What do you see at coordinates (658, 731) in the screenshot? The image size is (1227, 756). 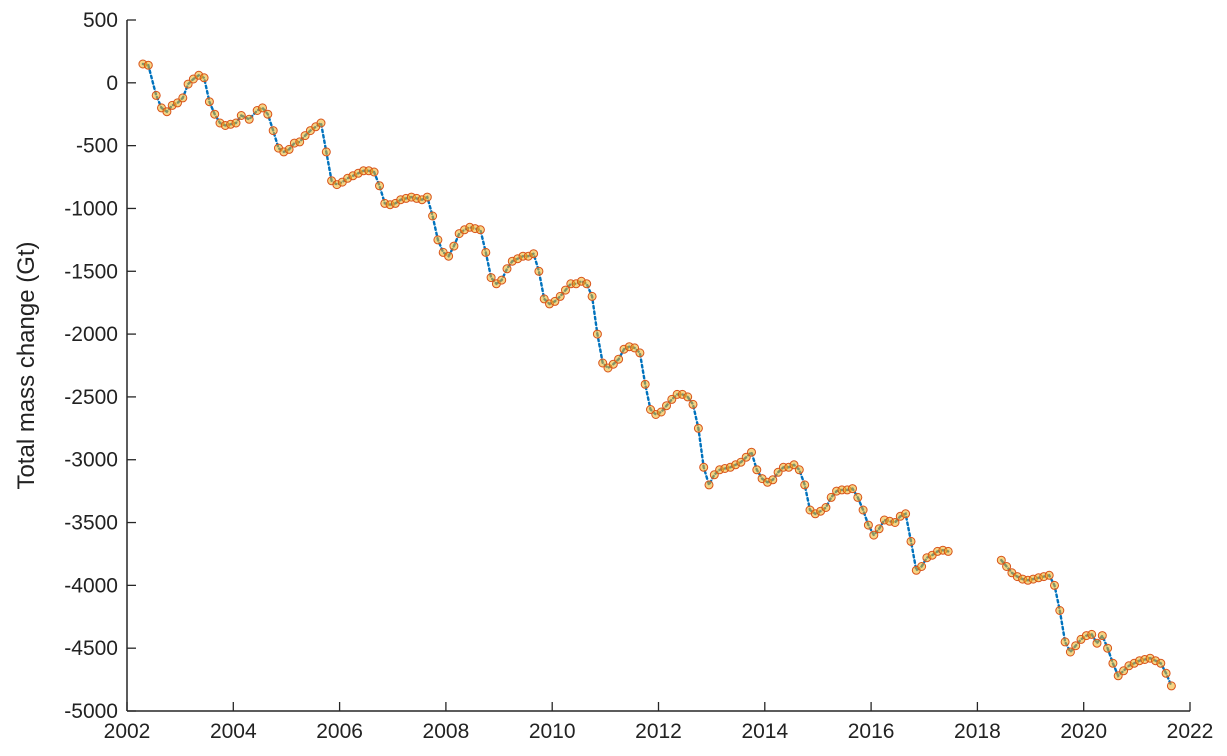 I see `x-tick-label: 2012` at bounding box center [658, 731].